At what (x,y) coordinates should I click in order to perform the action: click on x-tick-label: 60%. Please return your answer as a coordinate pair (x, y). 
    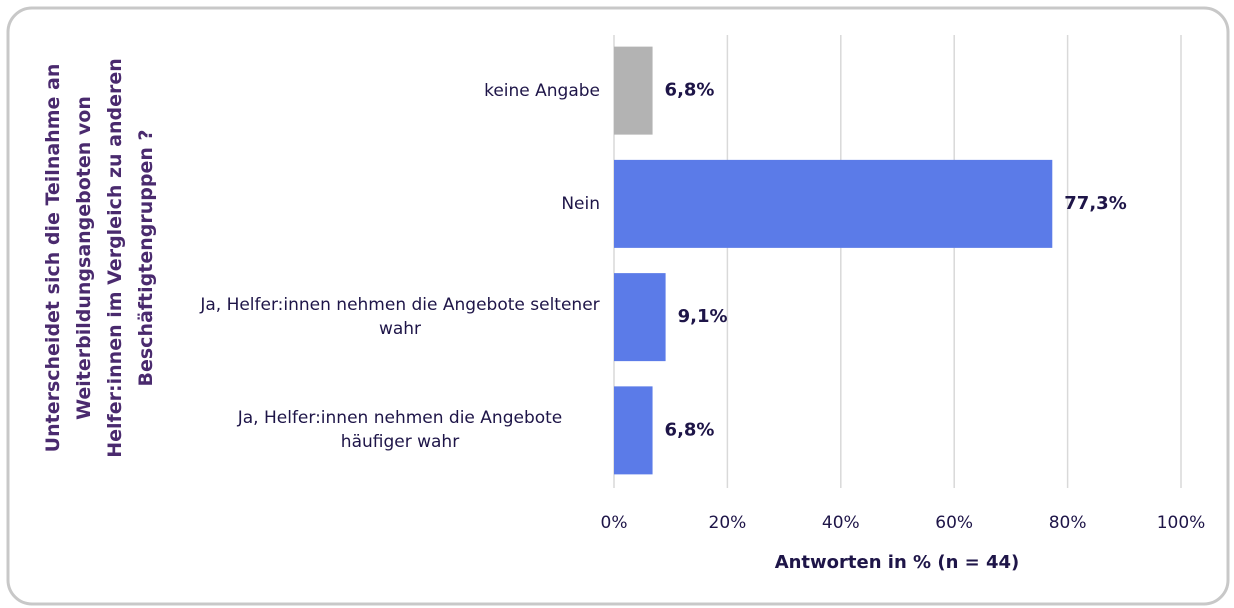
    Looking at the image, I should click on (954, 523).